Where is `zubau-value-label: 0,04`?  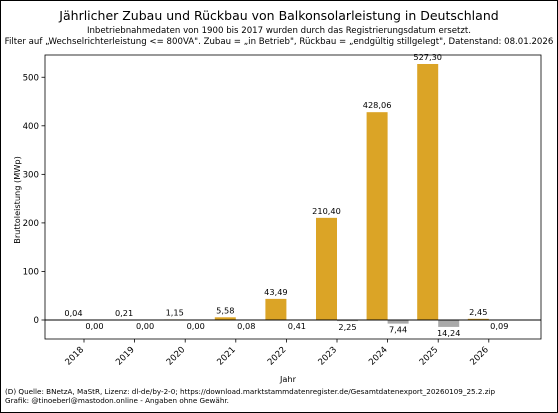 zubau-value-label: 0,04 is located at coordinates (73, 313).